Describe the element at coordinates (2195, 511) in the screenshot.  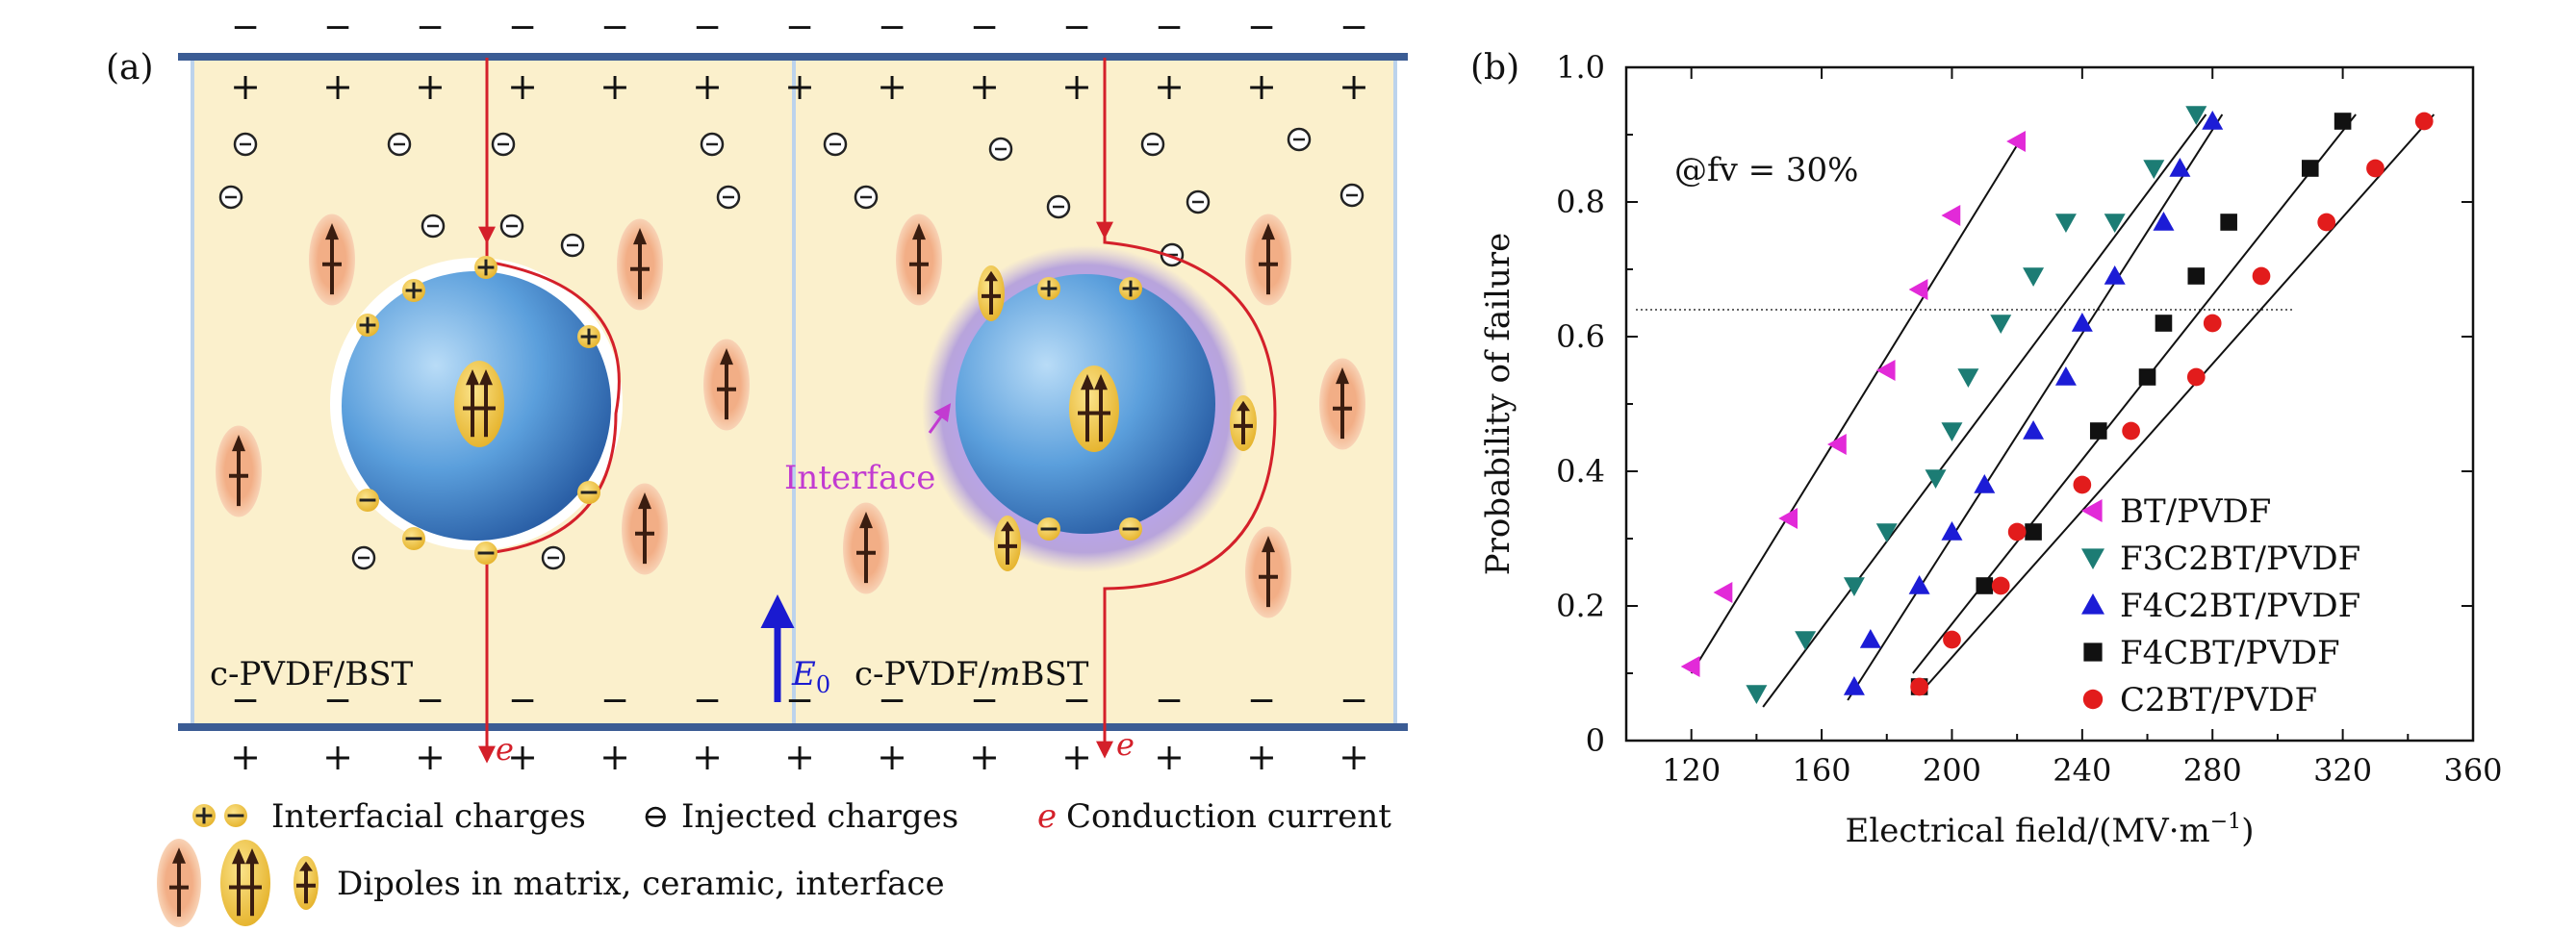
I see `legend-label-bt-pvdf: BT/PVDF` at that location.